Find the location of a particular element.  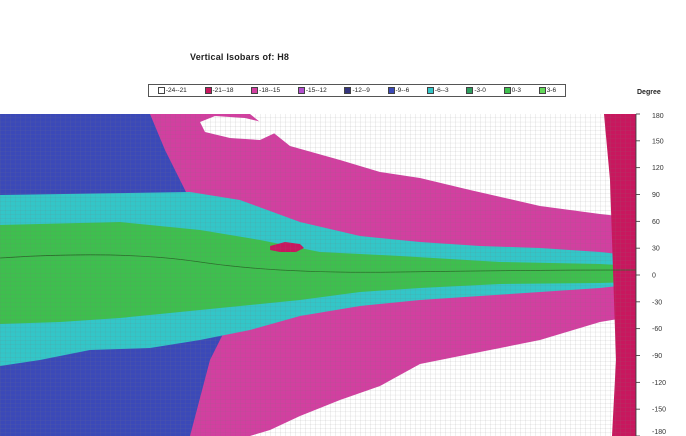

y-tick-label: -150 is located at coordinates (659, 410).